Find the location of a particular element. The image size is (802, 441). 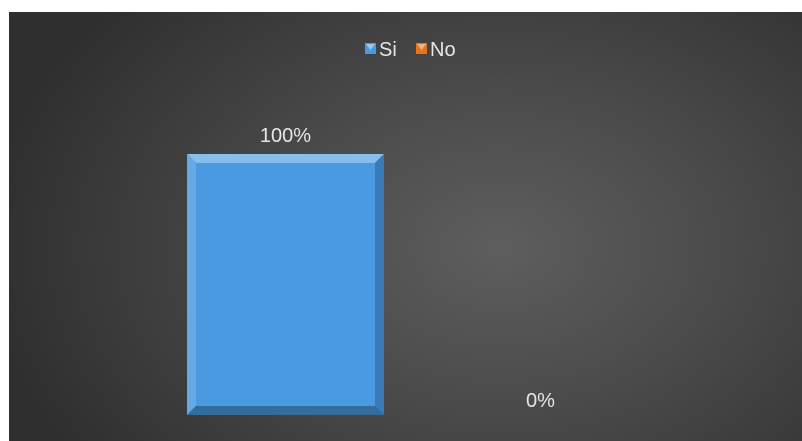

bar-bevel-left is located at coordinates (191, 284).